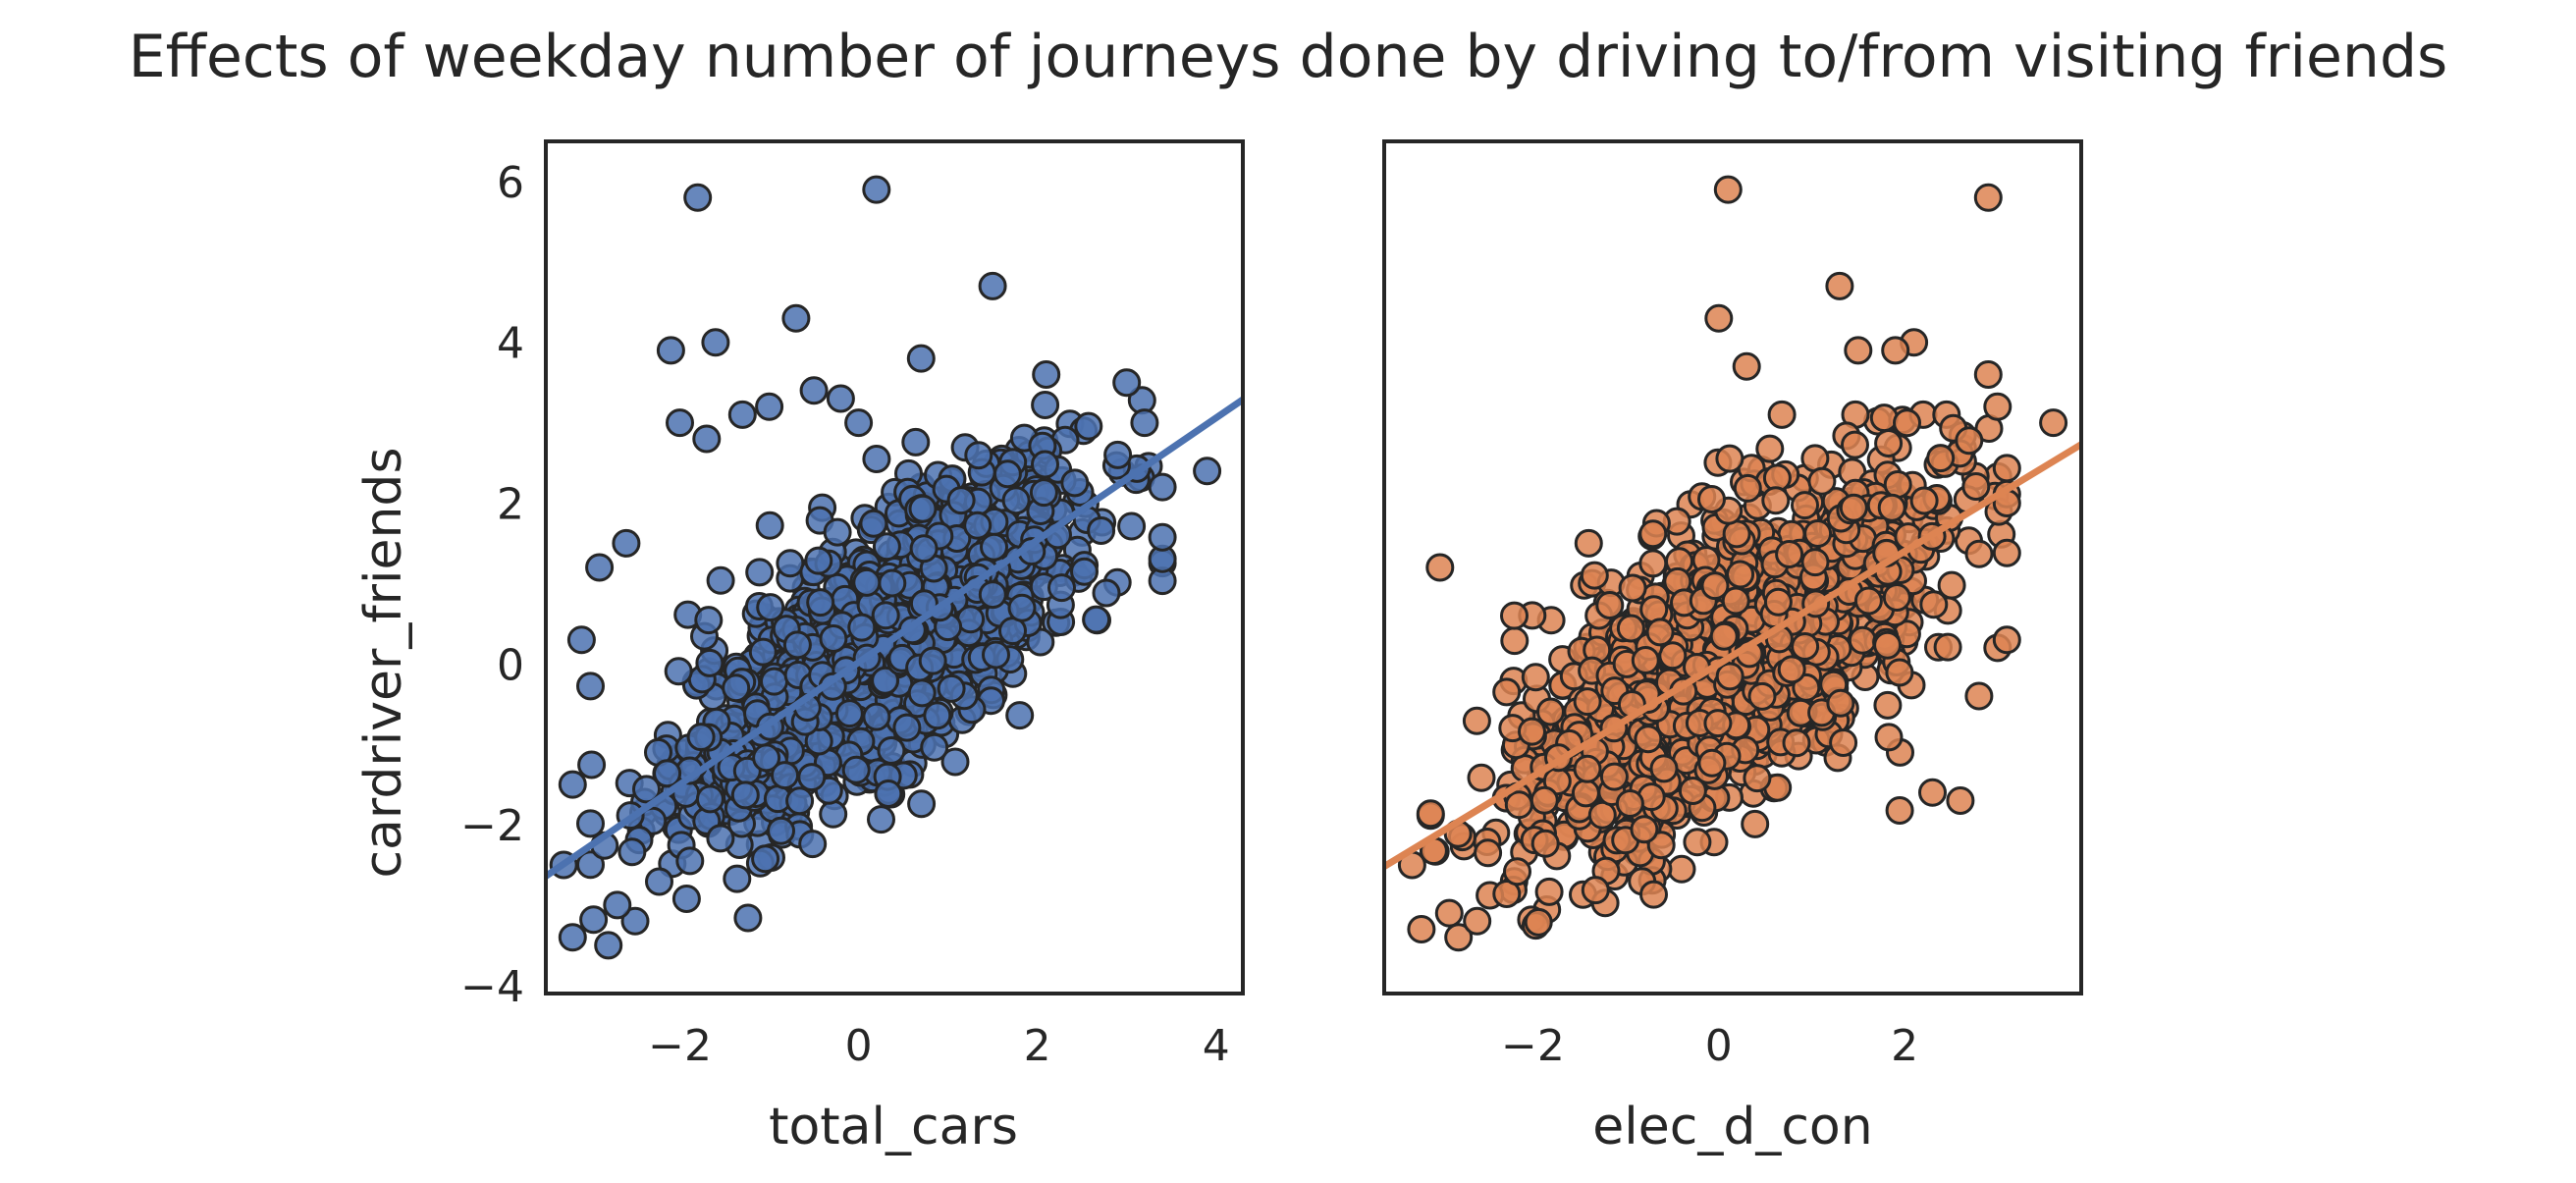 The image size is (2576, 1183). Describe the element at coordinates (510, 665) in the screenshot. I see `y-tick-label: 0` at that location.